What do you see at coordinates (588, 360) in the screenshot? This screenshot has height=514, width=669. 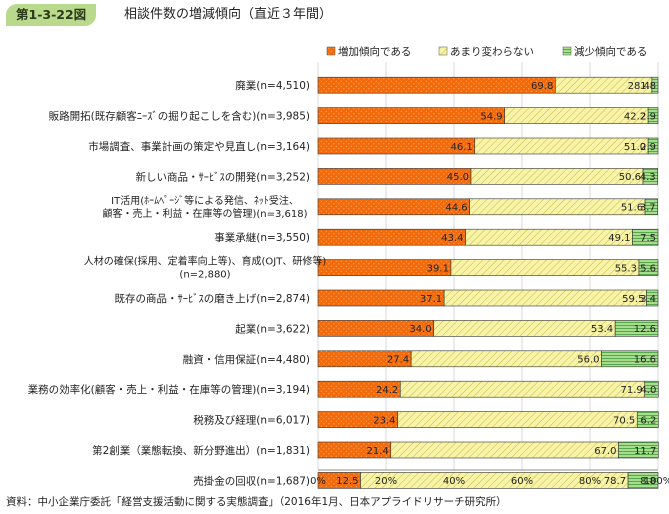 I see `data-label-same: 56.0` at bounding box center [588, 360].